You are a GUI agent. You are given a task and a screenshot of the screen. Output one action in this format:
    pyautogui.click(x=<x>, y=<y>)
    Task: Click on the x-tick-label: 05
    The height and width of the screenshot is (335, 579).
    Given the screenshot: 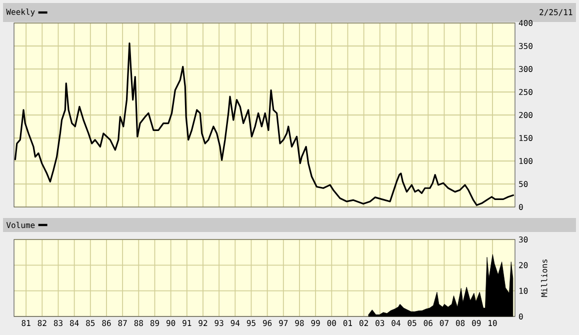 What is the action you would take?
    pyautogui.click(x=412, y=323)
    